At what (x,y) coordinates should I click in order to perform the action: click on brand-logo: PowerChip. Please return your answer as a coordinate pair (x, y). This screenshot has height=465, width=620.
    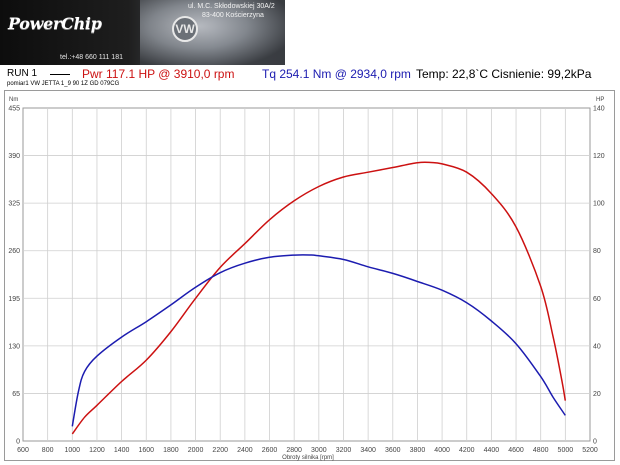
    Looking at the image, I should click on (55, 23).